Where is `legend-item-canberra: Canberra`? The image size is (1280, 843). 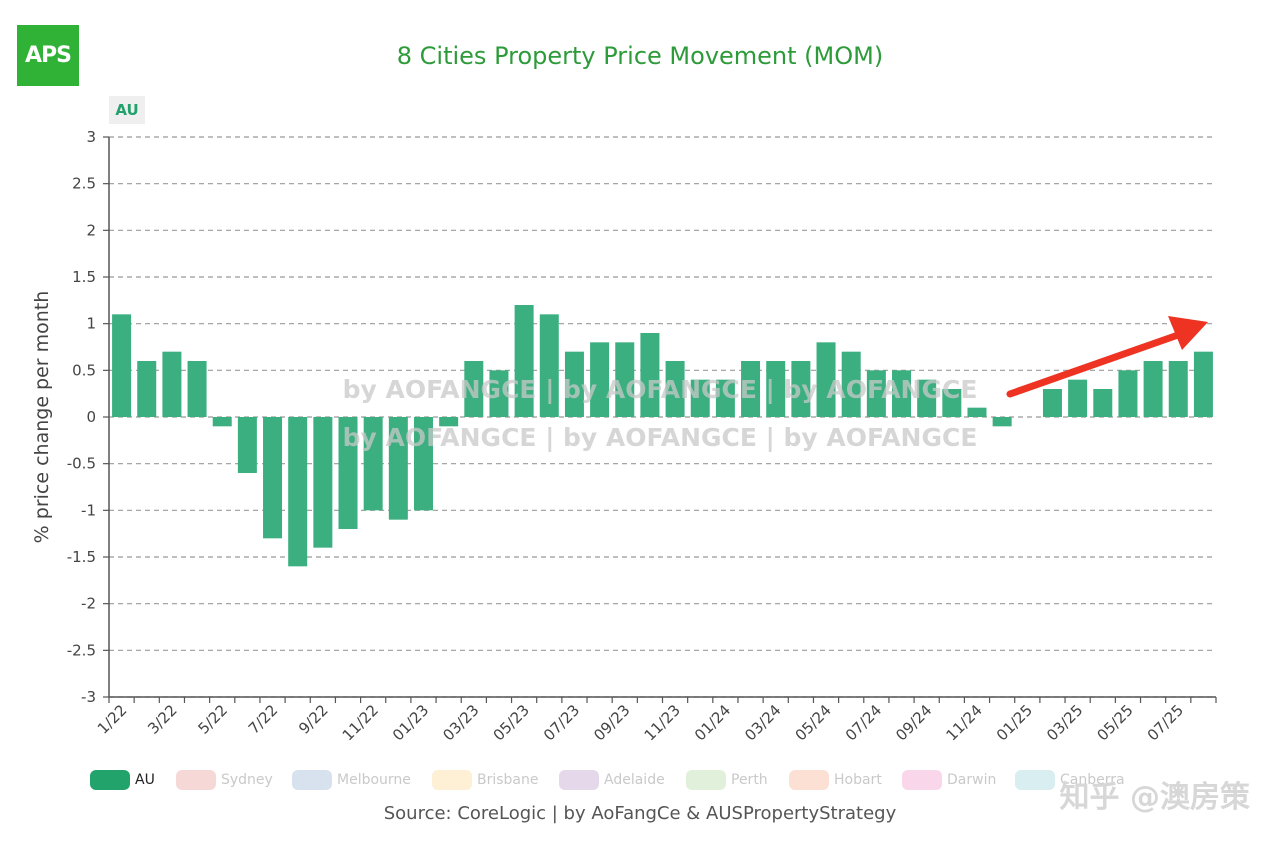
legend-item-canberra: Canberra is located at coordinates (1070, 780).